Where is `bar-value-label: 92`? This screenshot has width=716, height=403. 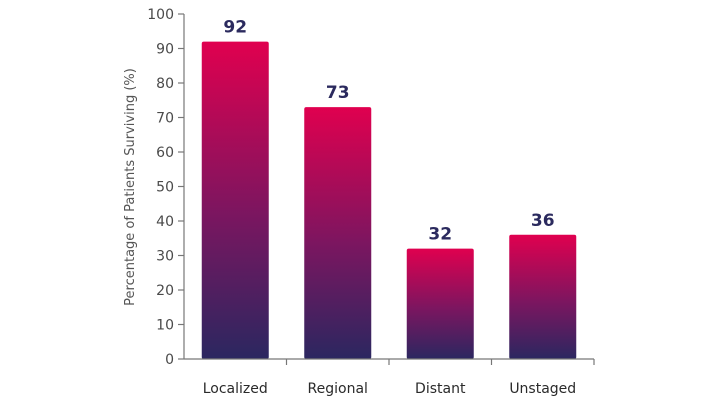 bar-value-label: 92 is located at coordinates (235, 28).